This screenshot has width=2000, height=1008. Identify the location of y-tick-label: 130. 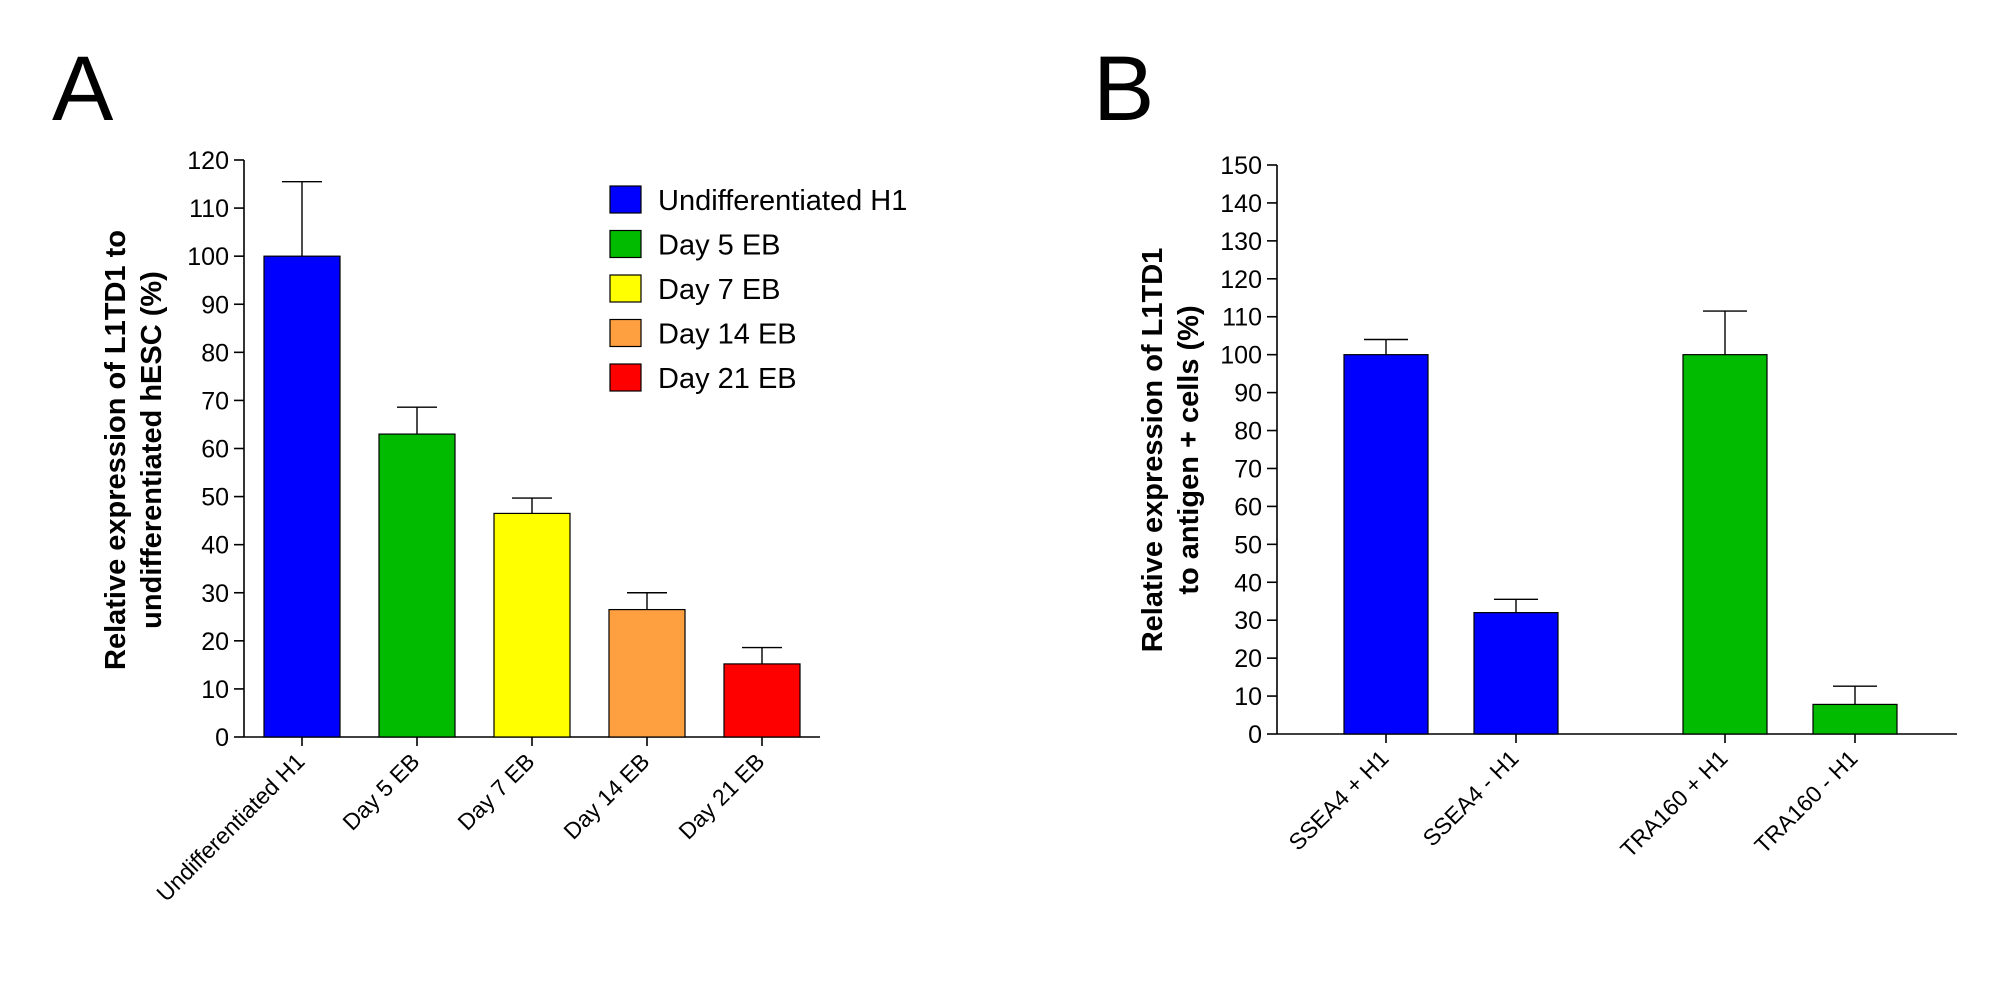
(1241, 242).